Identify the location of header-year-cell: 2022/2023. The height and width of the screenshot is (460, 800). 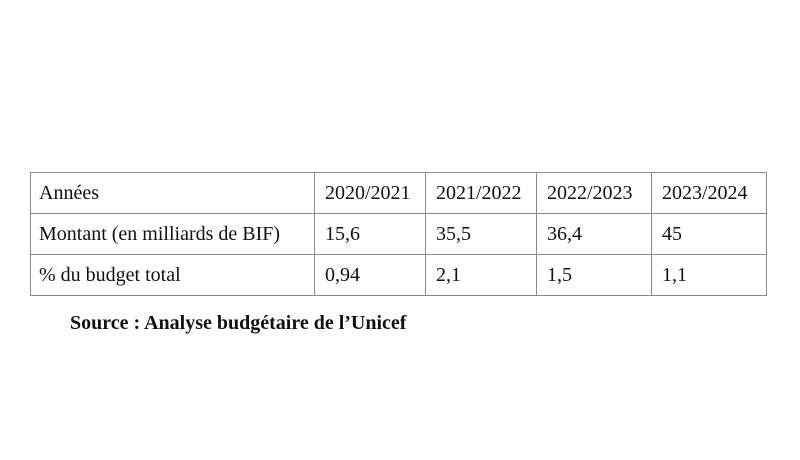
(594, 193).